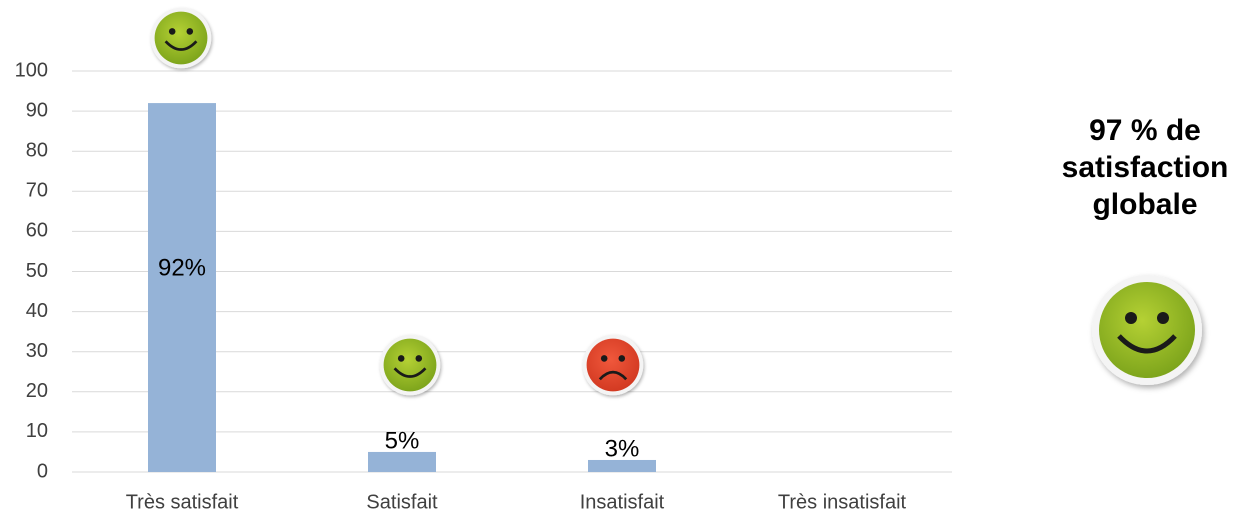 The height and width of the screenshot is (517, 1254). Describe the element at coordinates (37, 110) in the screenshot. I see `y-tick-label: 90` at that location.